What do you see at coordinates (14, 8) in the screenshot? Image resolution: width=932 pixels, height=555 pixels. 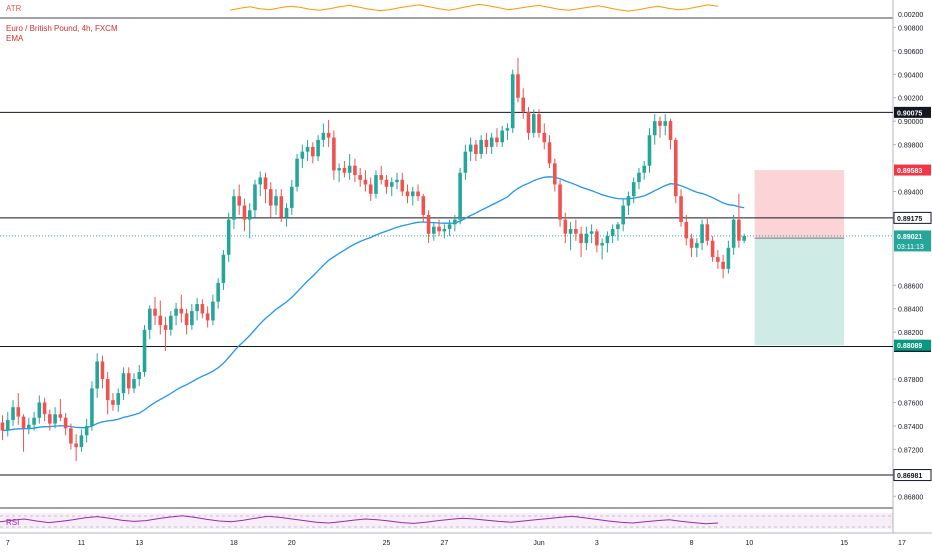 I see `atr-legend: ATR` at bounding box center [14, 8].